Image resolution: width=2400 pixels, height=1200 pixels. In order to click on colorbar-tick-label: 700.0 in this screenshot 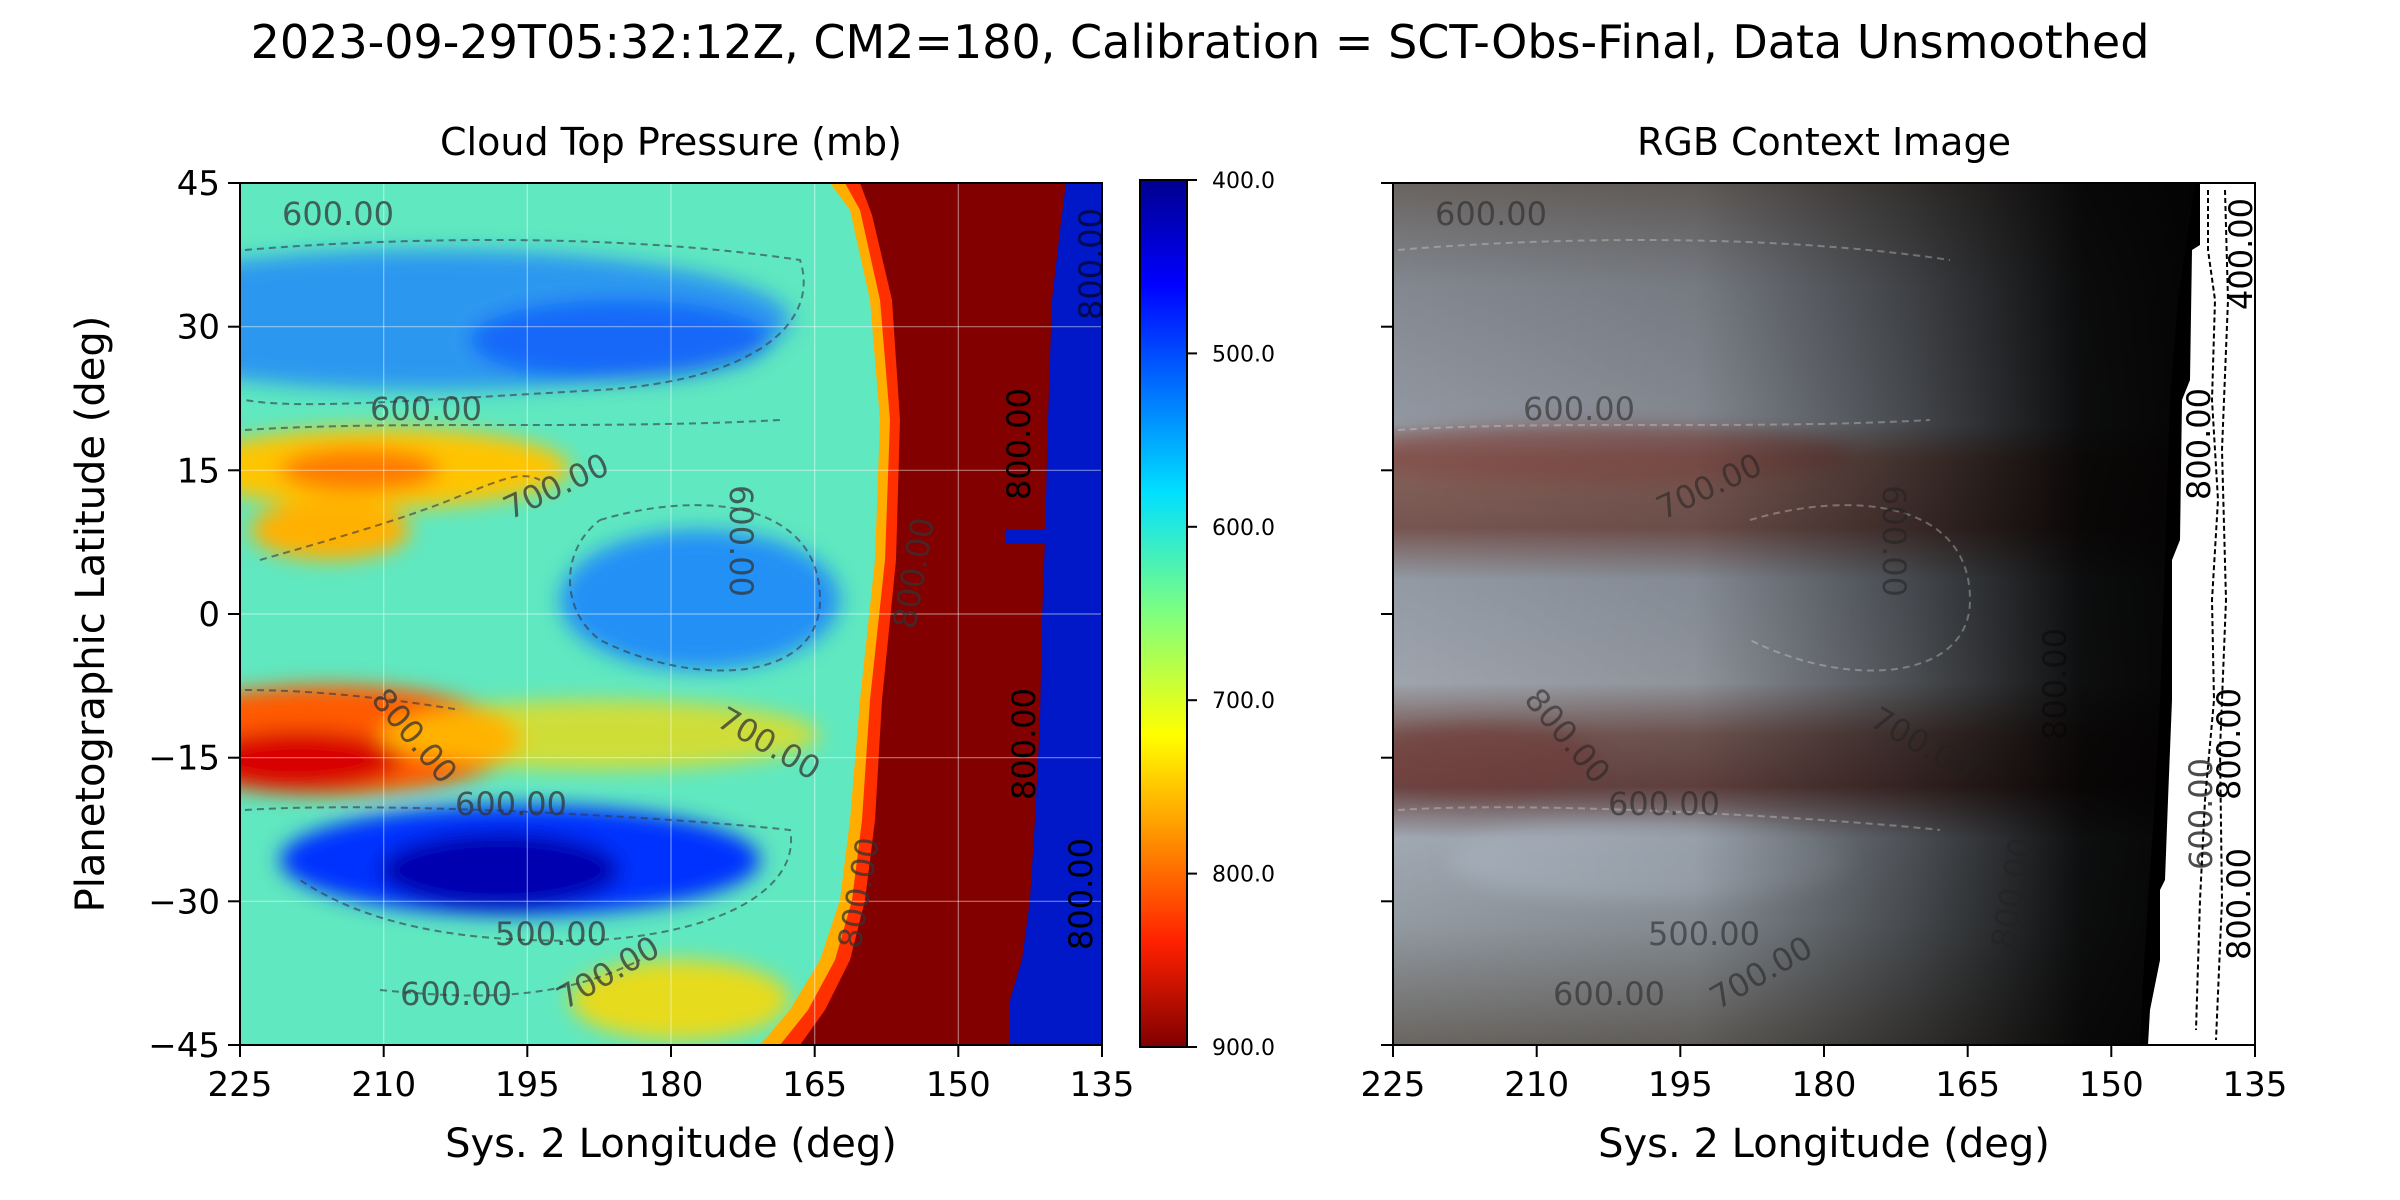, I will do `click(1243, 701)`.